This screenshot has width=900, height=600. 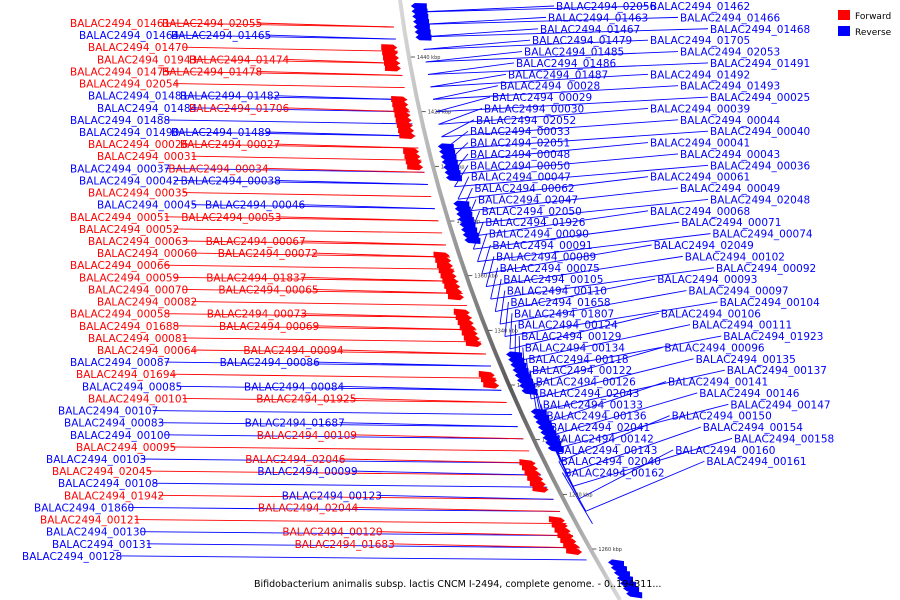 What do you see at coordinates (108, 484) in the screenshot?
I see `gene-label: BALAC2494_00108` at bounding box center [108, 484].